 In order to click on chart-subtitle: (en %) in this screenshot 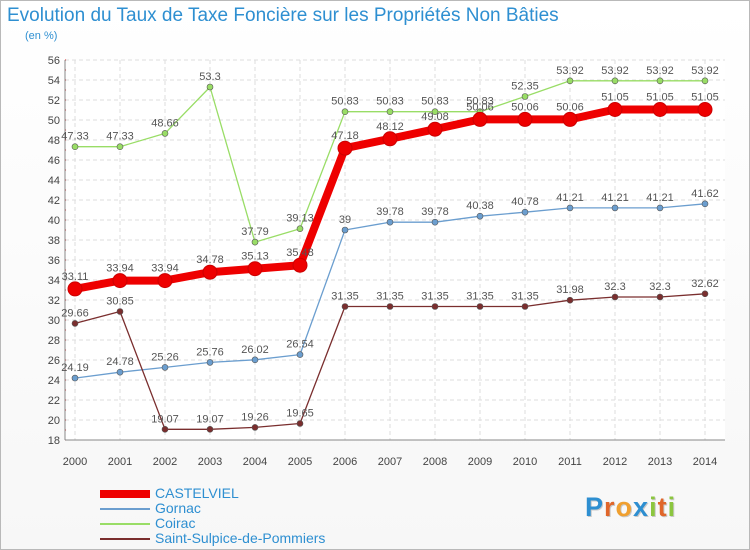, I will do `click(41, 36)`.